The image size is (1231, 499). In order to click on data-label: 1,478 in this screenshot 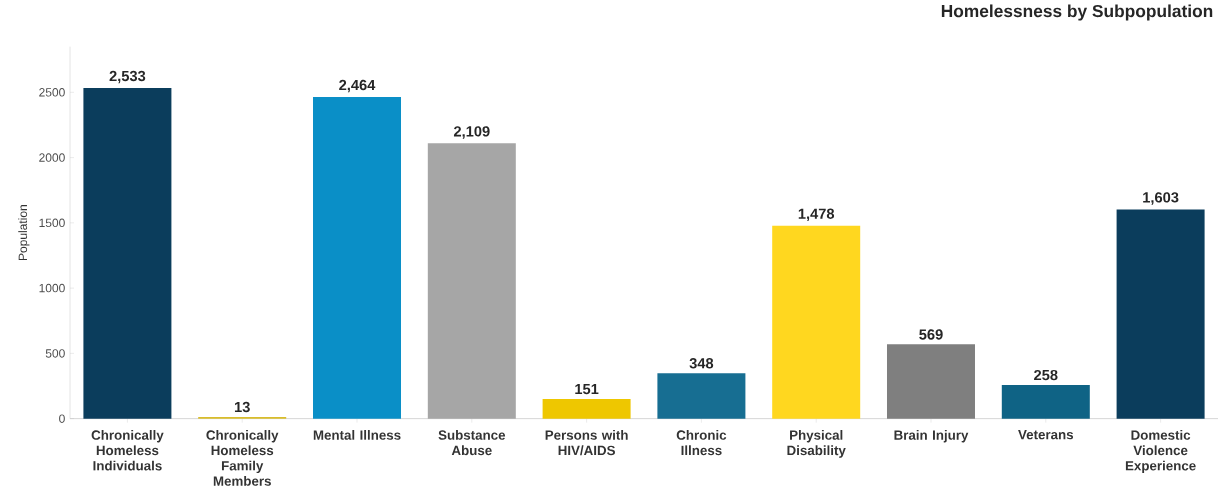, I will do `click(816, 215)`.